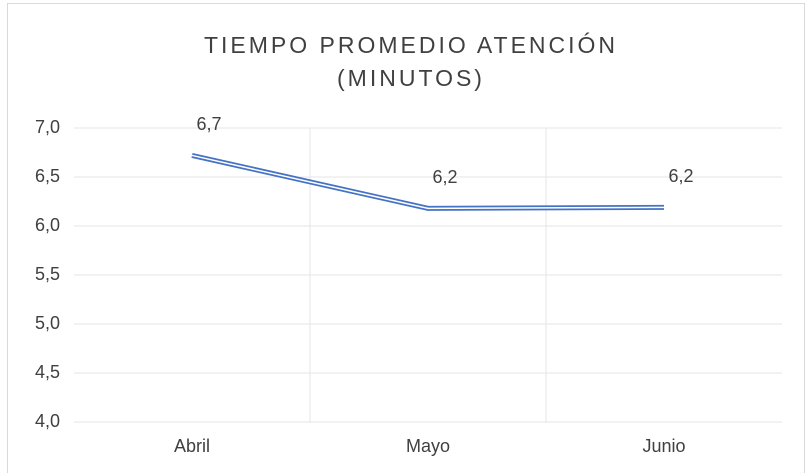 Image resolution: width=812 pixels, height=473 pixels. Describe the element at coordinates (428, 182) in the screenshot. I see `line-inner` at that location.